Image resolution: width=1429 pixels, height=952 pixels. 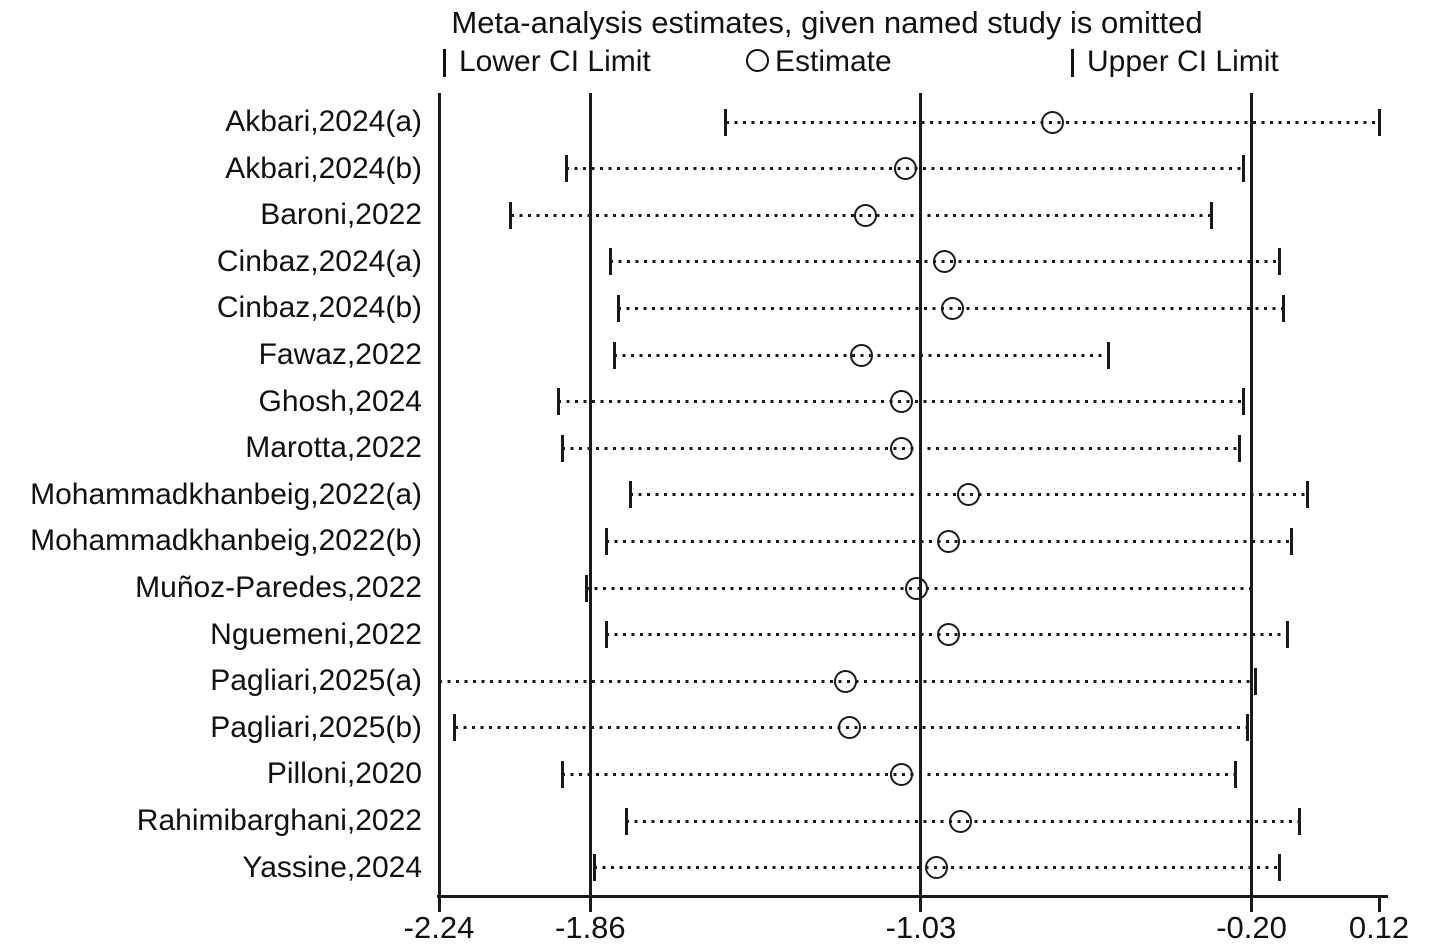 What do you see at coordinates (323, 121) in the screenshot?
I see `study-label: Akbari,2024(a)` at bounding box center [323, 121].